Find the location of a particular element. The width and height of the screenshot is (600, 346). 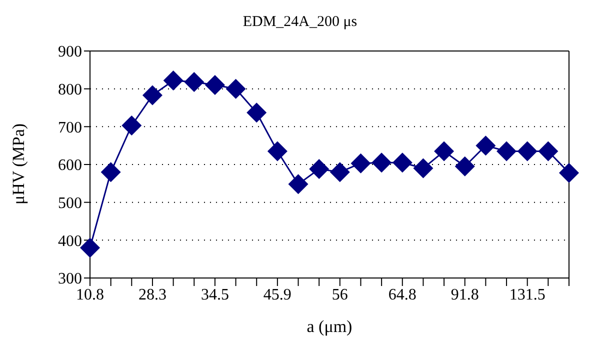

y-tick-label: 300 is located at coordinates (70, 279).